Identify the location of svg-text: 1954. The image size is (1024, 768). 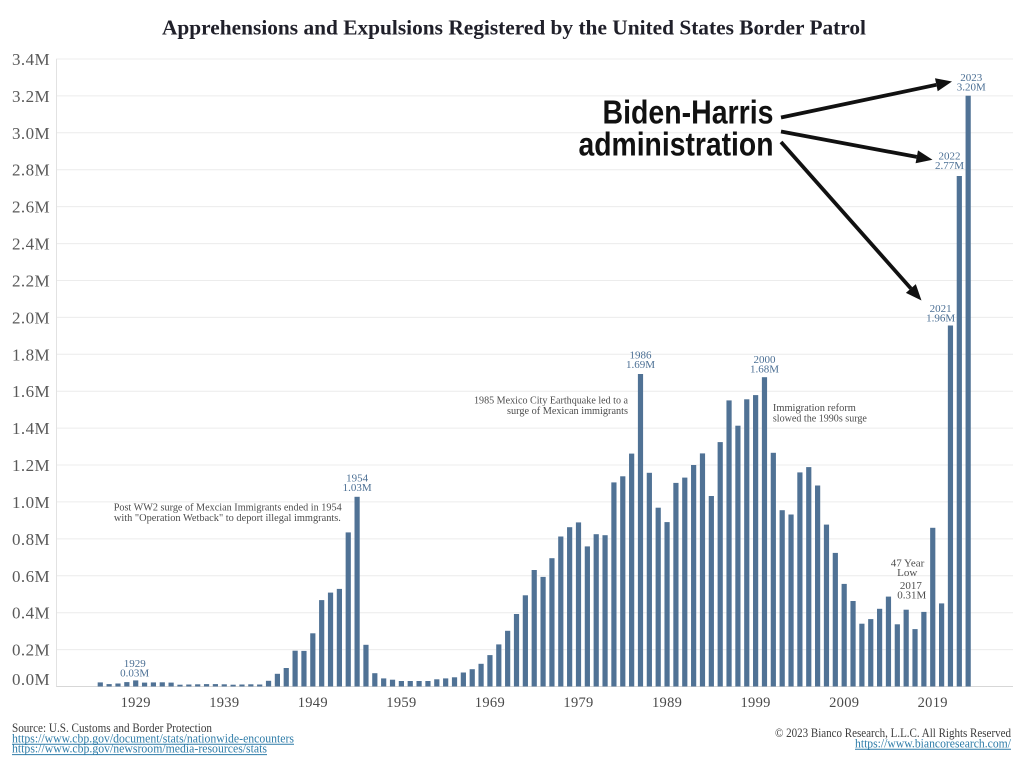
(357, 479).